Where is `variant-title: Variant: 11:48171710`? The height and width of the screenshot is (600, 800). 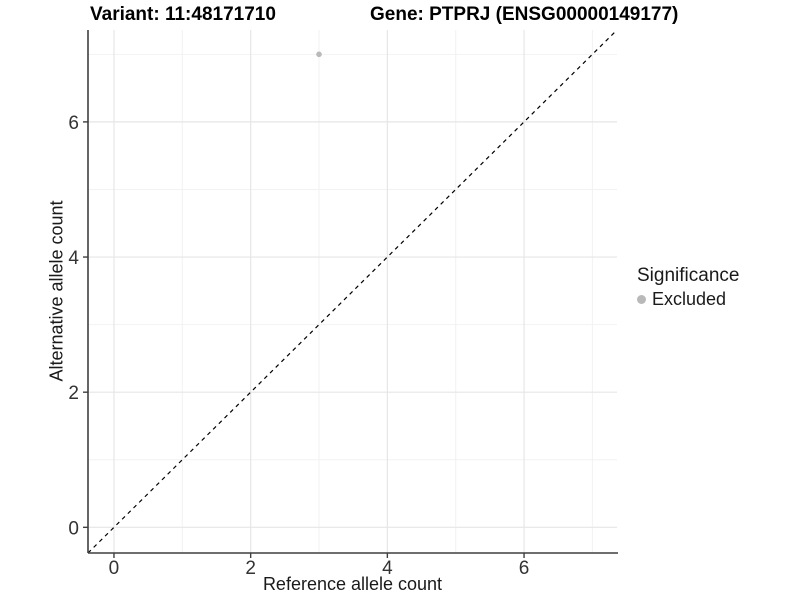
variant-title: Variant: 11:48171710 is located at coordinates (183, 14).